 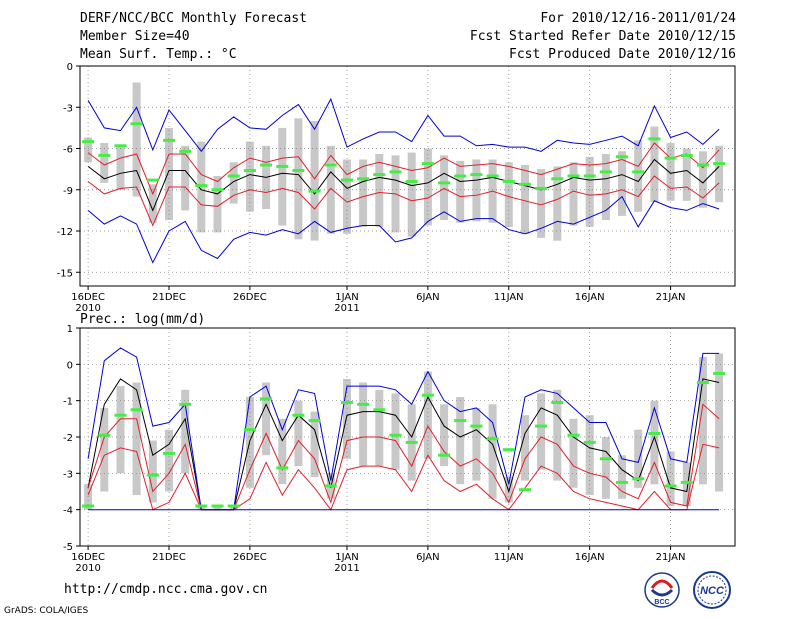 I want to click on temperature-line-plus_std, so click(x=403, y=169).